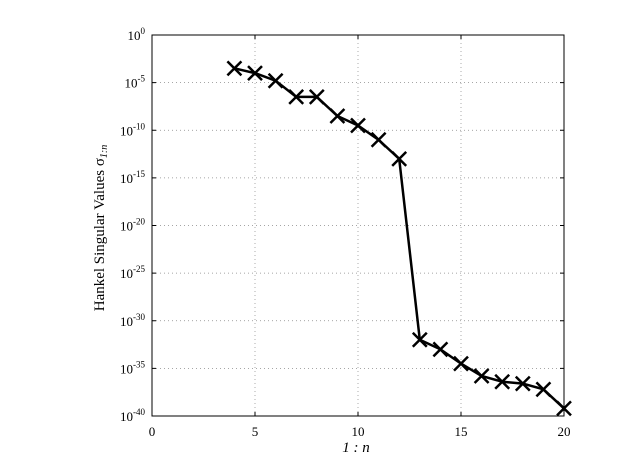  Describe the element at coordinates (104, 151) in the screenshot. I see `y-axis-label-subscript: 1:n` at that location.